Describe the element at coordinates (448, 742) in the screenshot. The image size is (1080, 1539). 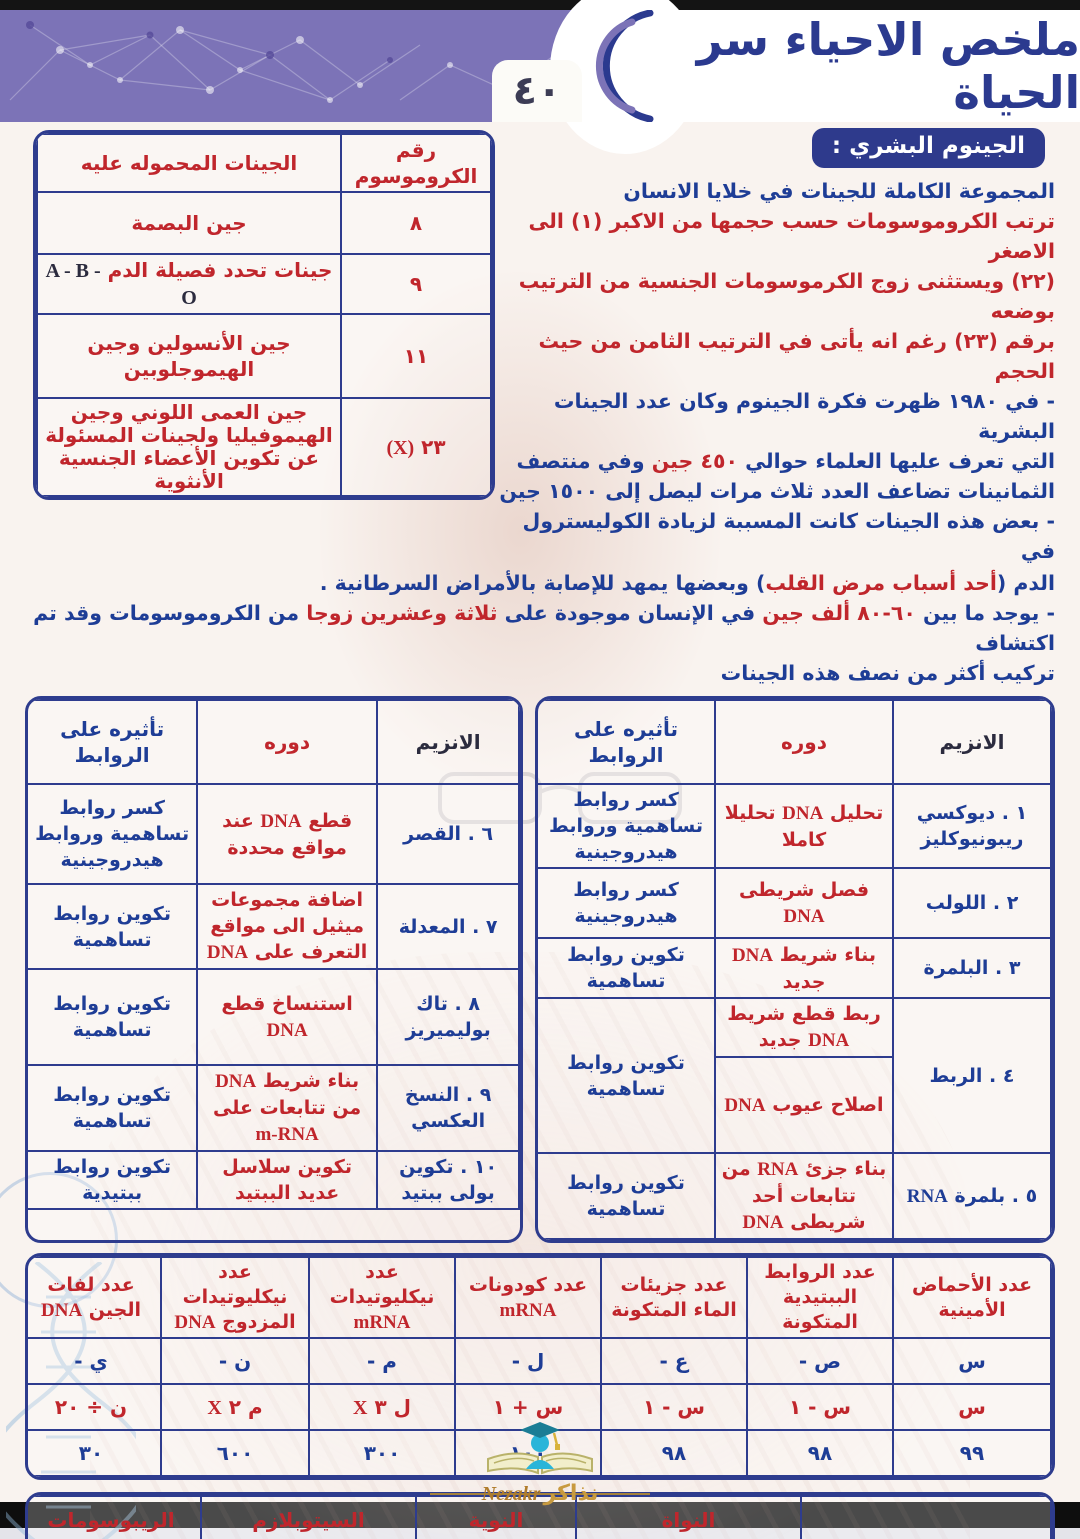
I see `text-segment: الانزيم` at that location.